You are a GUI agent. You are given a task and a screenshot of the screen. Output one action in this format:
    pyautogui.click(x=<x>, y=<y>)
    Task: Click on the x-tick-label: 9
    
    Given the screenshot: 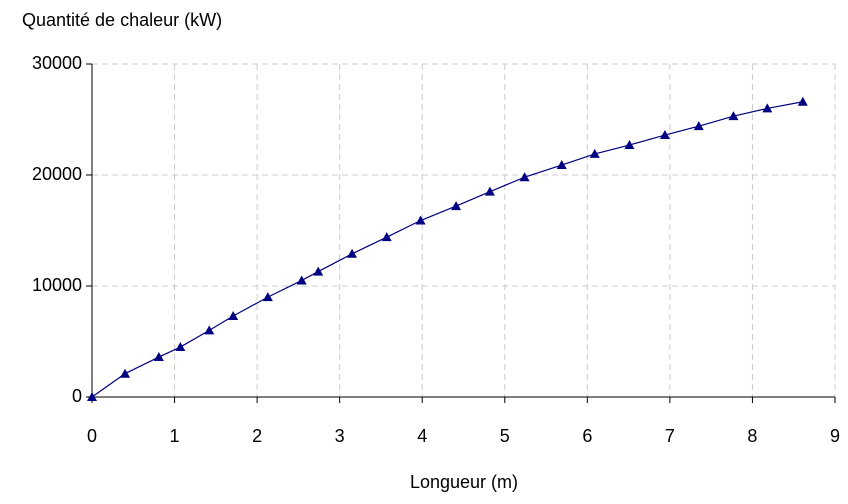 What is the action you would take?
    pyautogui.click(x=835, y=436)
    